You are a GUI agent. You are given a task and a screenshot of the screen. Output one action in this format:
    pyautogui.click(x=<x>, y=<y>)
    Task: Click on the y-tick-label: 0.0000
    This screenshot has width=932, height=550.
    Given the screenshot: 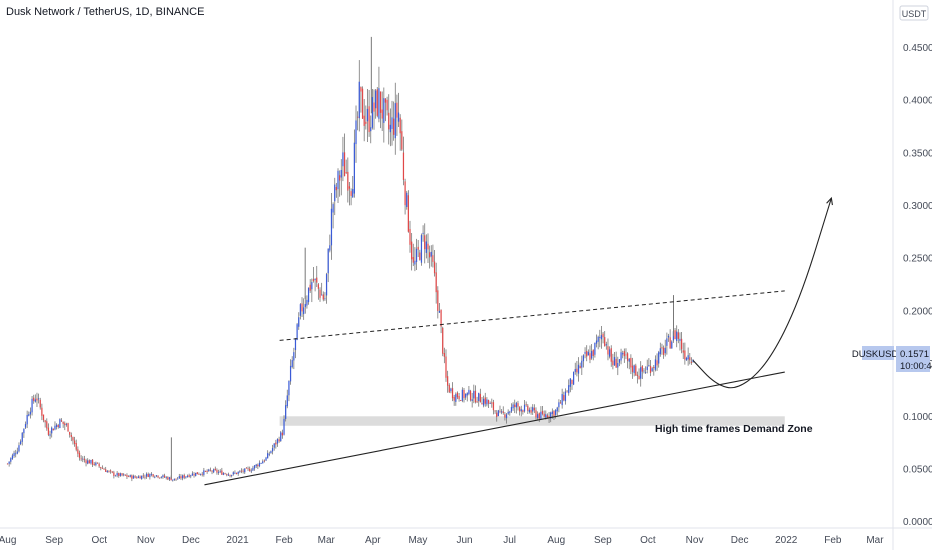 What is the action you would take?
    pyautogui.click(x=917, y=522)
    